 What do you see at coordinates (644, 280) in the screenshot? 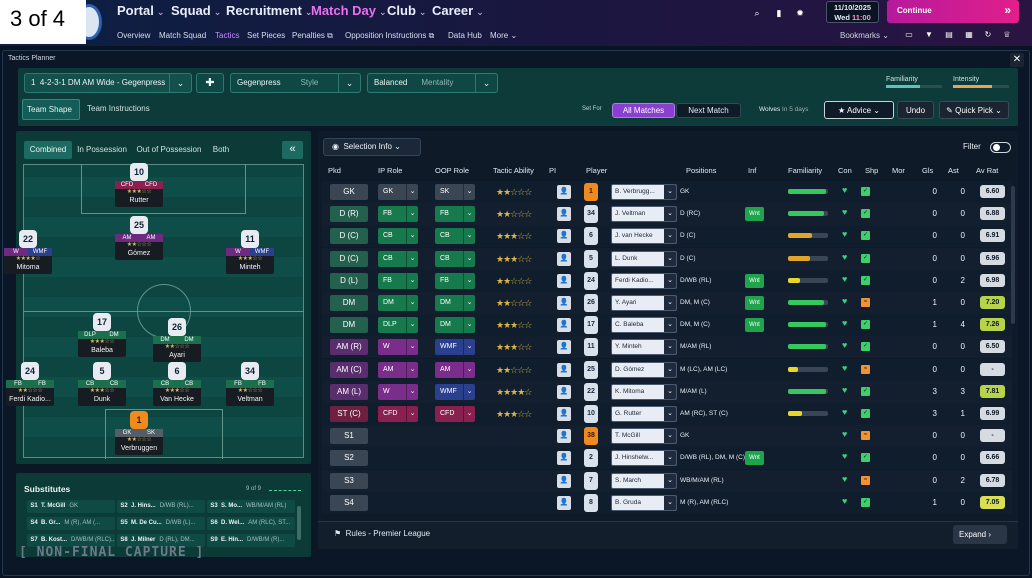
I see `player-select: Ferdi Kadio... ⌄` at bounding box center [644, 280].